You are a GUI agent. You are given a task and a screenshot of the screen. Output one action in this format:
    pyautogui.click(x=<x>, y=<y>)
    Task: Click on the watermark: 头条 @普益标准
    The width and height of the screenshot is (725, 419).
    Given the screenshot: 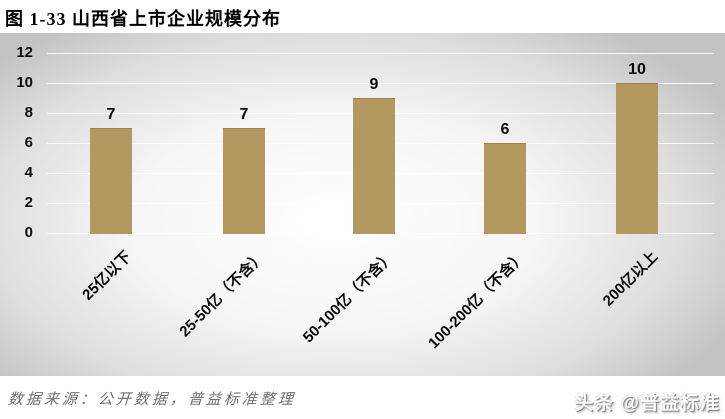 What is the action you would take?
    pyautogui.click(x=647, y=403)
    